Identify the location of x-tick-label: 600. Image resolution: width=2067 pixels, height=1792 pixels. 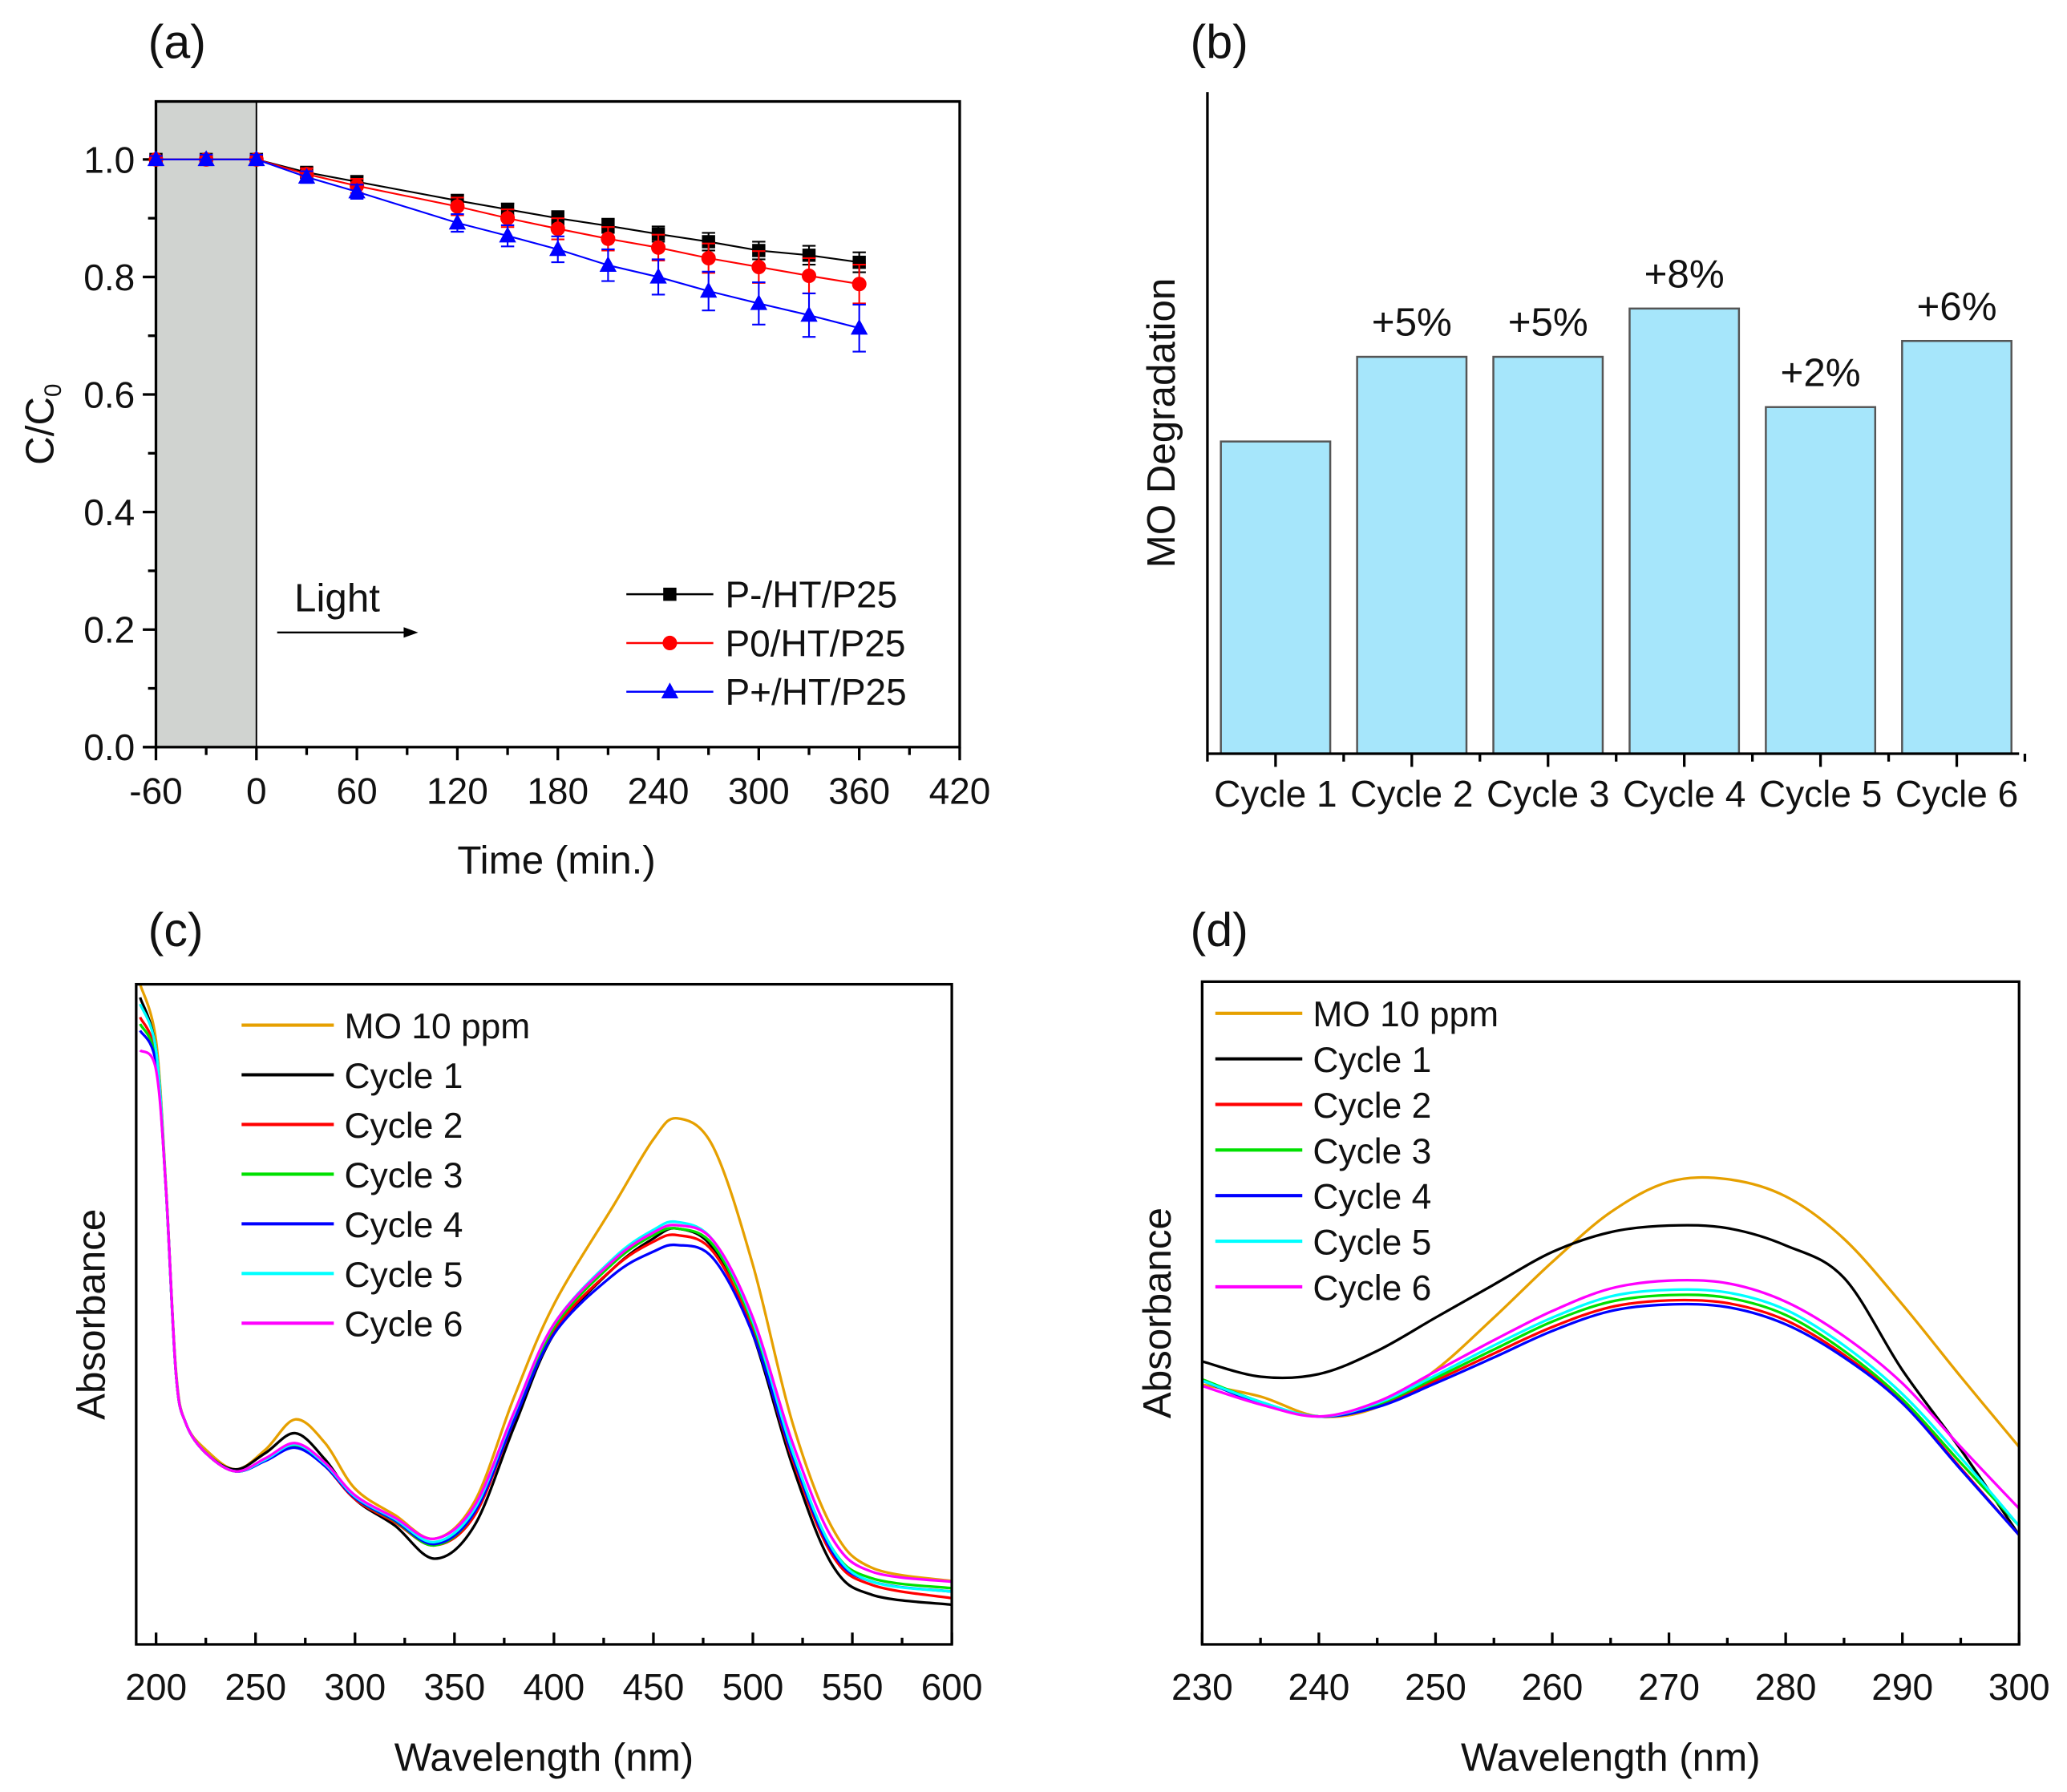
(952, 1687).